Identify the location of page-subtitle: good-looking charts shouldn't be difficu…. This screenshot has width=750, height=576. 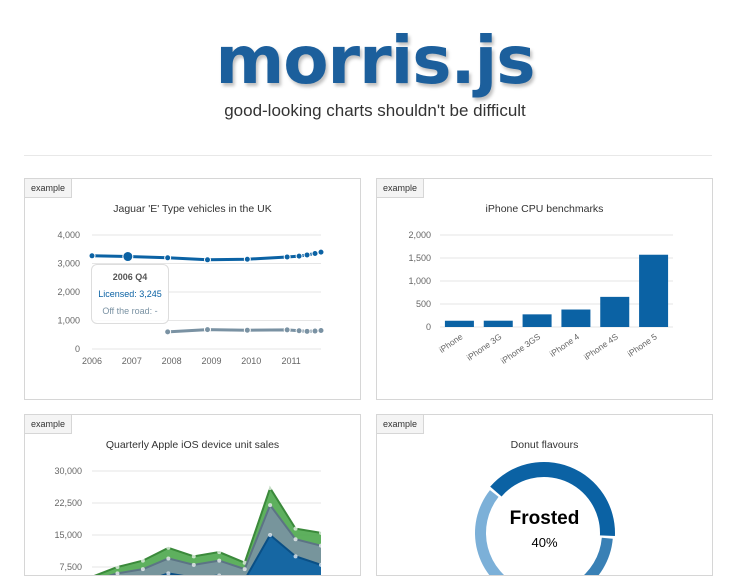
(375, 111).